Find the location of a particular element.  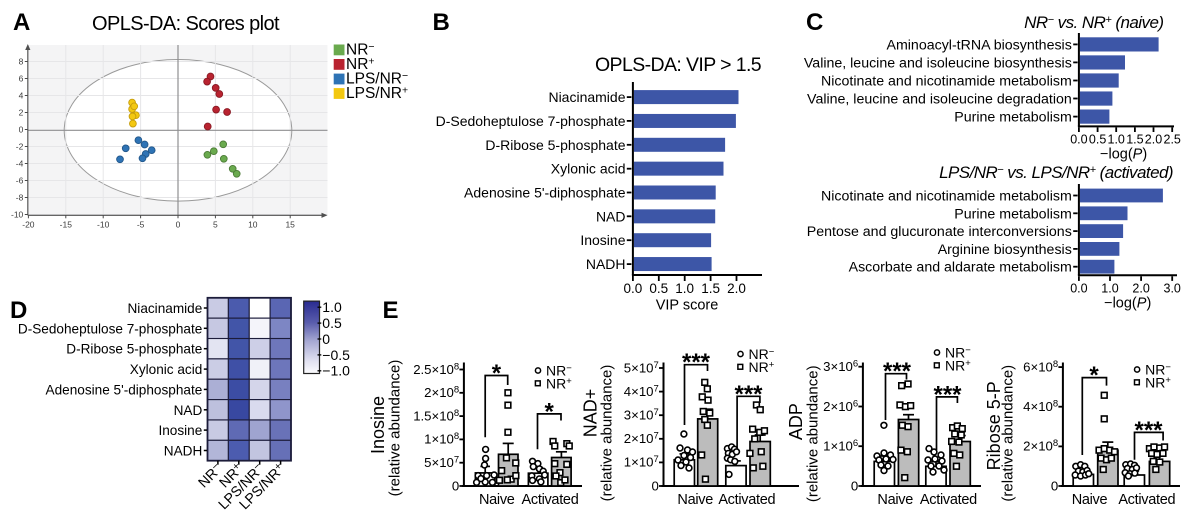

svg-text: 6×10⁸ is located at coordinates (1040, 367).